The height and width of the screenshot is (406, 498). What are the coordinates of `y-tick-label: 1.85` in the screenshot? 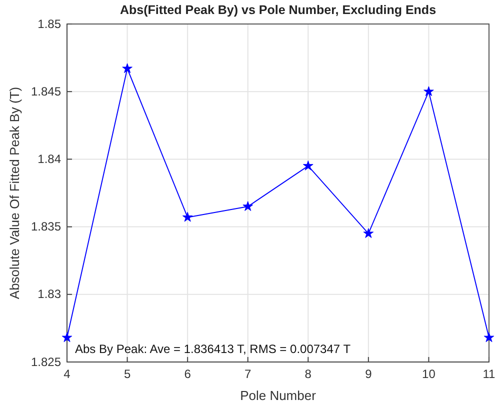 It's located at (50, 23).